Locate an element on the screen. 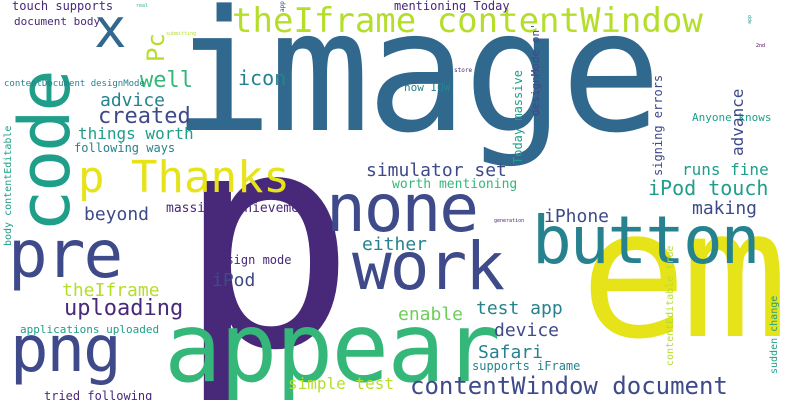 The image size is (800, 400). word-work: work is located at coordinates (428, 266).